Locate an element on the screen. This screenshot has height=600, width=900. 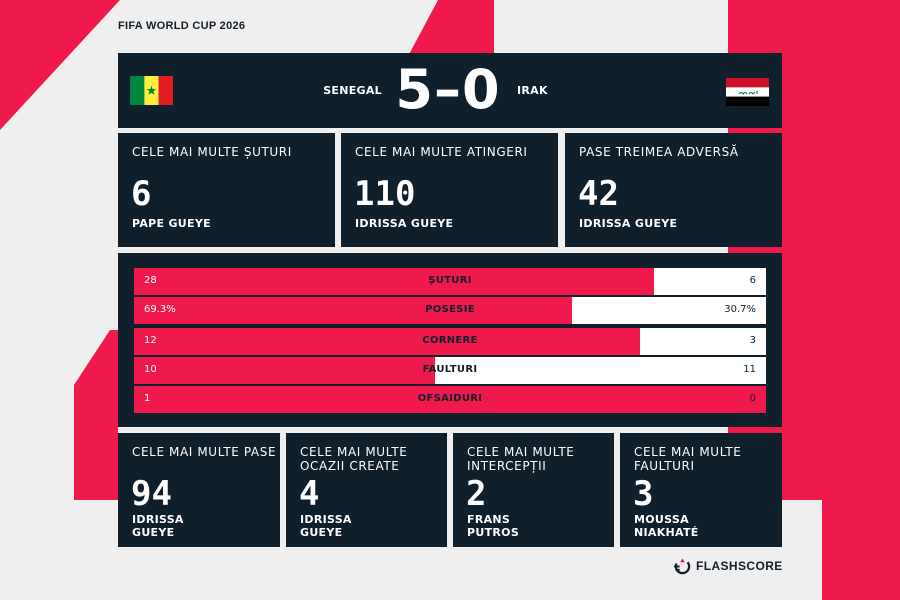
card-label: CELE MAI MULTE INTERCEPȚII is located at coordinates (520, 459).